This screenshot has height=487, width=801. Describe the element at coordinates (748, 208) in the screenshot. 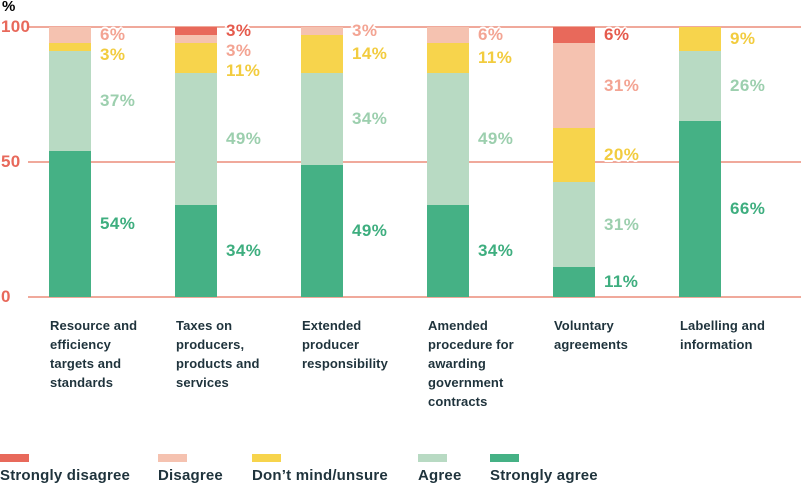

I see `value-label-strongly-agree: 66%` at that location.